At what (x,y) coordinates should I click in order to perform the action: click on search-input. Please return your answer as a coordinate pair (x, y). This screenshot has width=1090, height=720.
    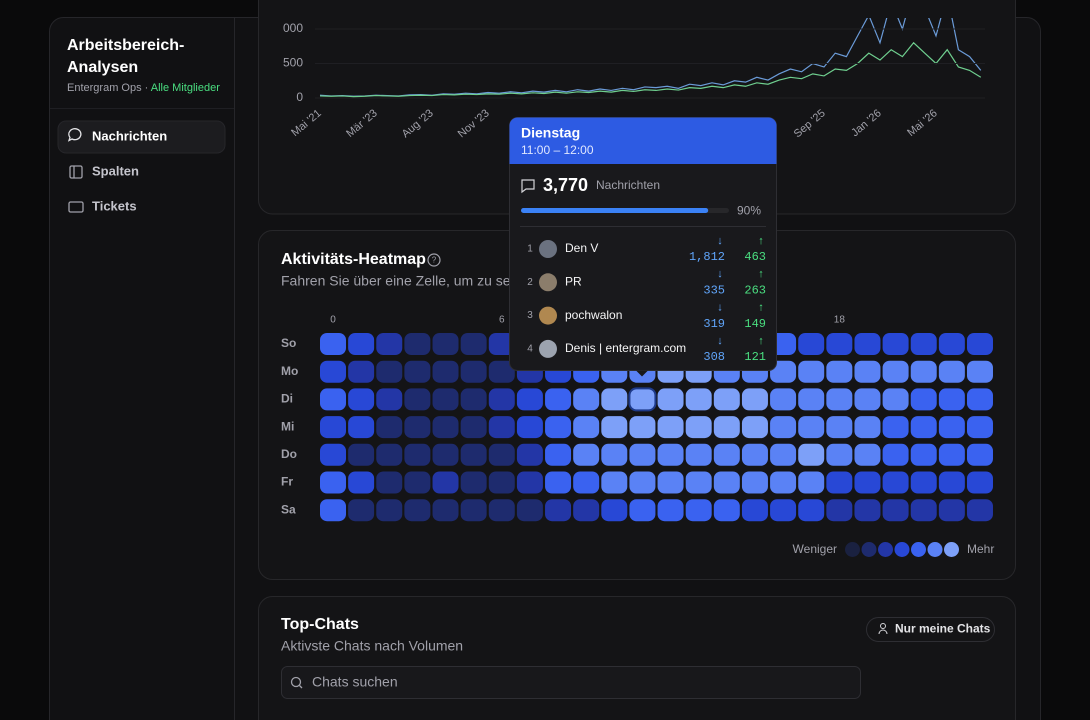
    Looking at the image, I should click on (571, 682).